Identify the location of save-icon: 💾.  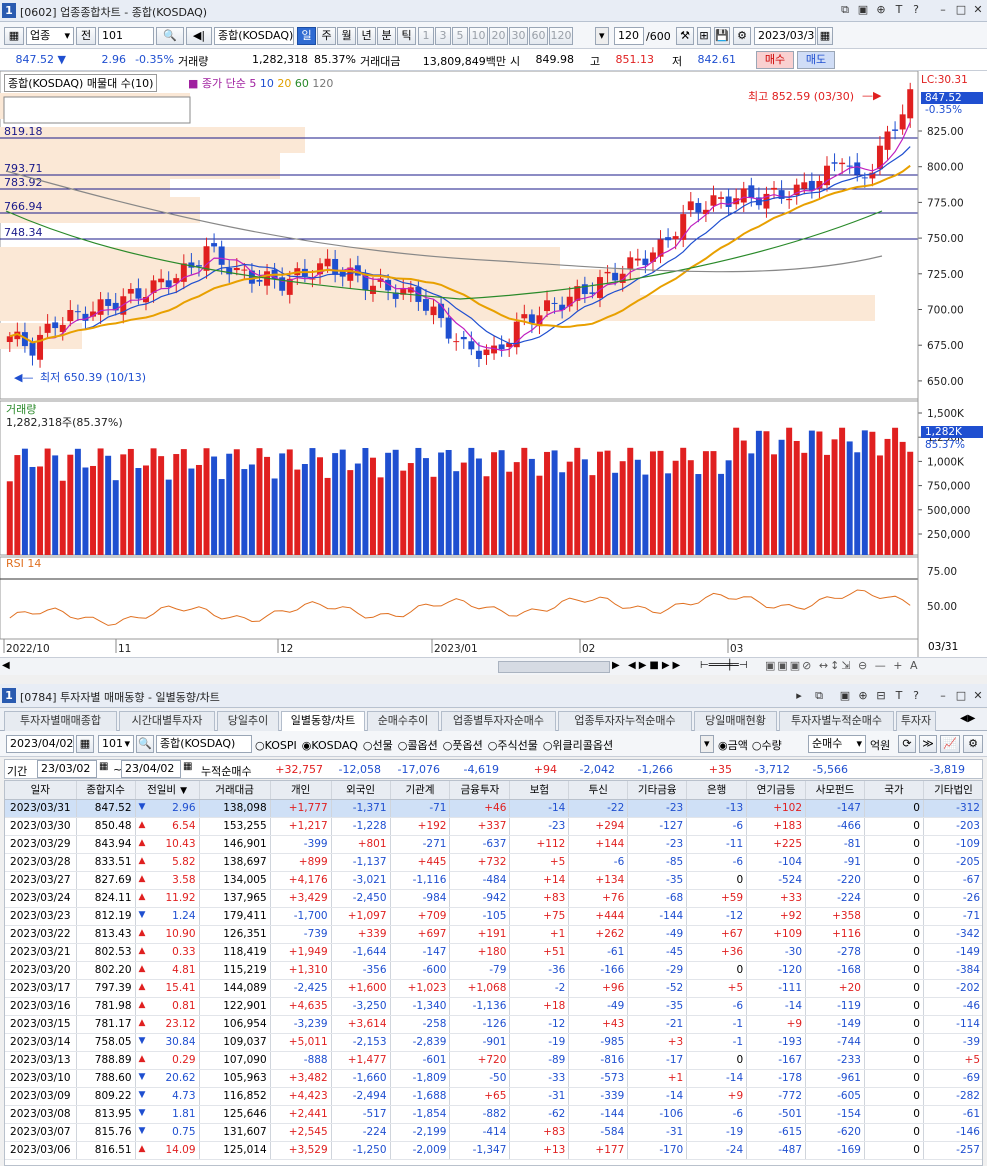
(722, 36).